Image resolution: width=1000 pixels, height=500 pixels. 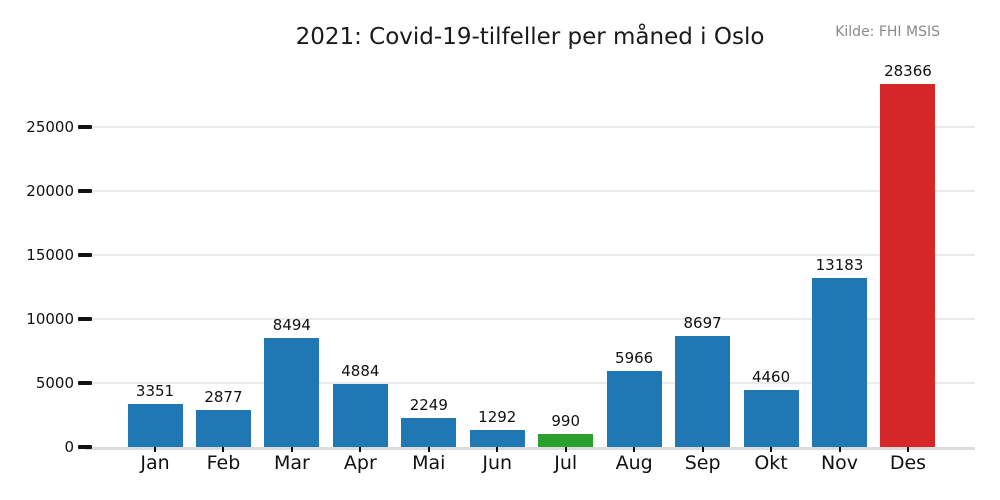 I want to click on x-tick-label: Aug, so click(x=634, y=463).